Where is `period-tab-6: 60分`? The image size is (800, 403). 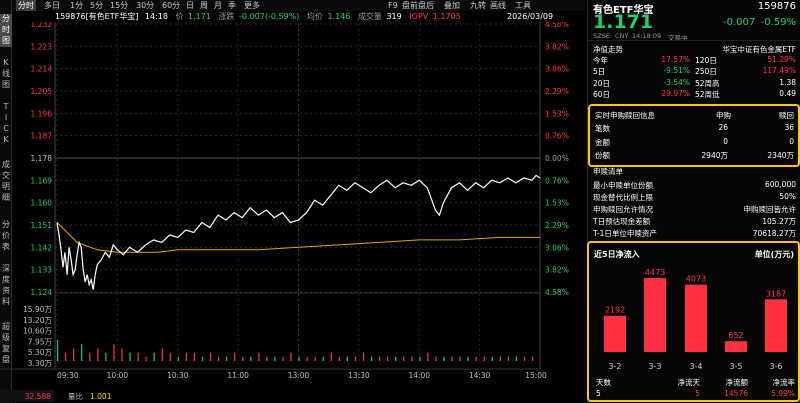 period-tab-6: 60分 is located at coordinates (171, 5).